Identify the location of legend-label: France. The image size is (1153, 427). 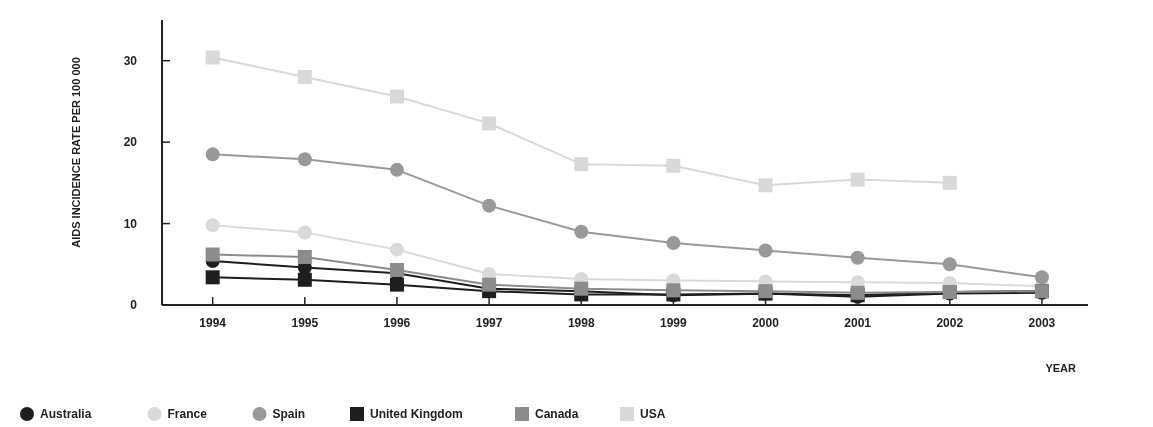
(187, 414).